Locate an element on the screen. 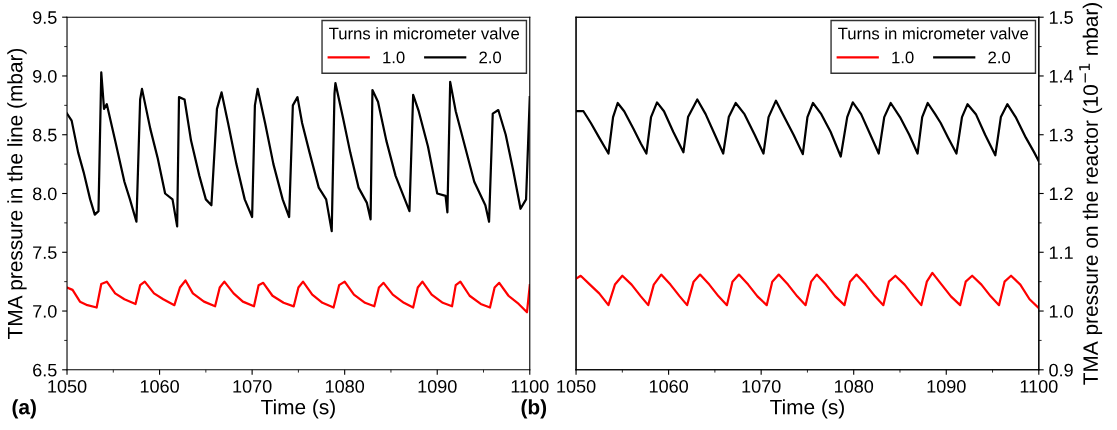 The width and height of the screenshot is (1117, 430). y-tick-label: 8.0 is located at coordinates (44, 194).